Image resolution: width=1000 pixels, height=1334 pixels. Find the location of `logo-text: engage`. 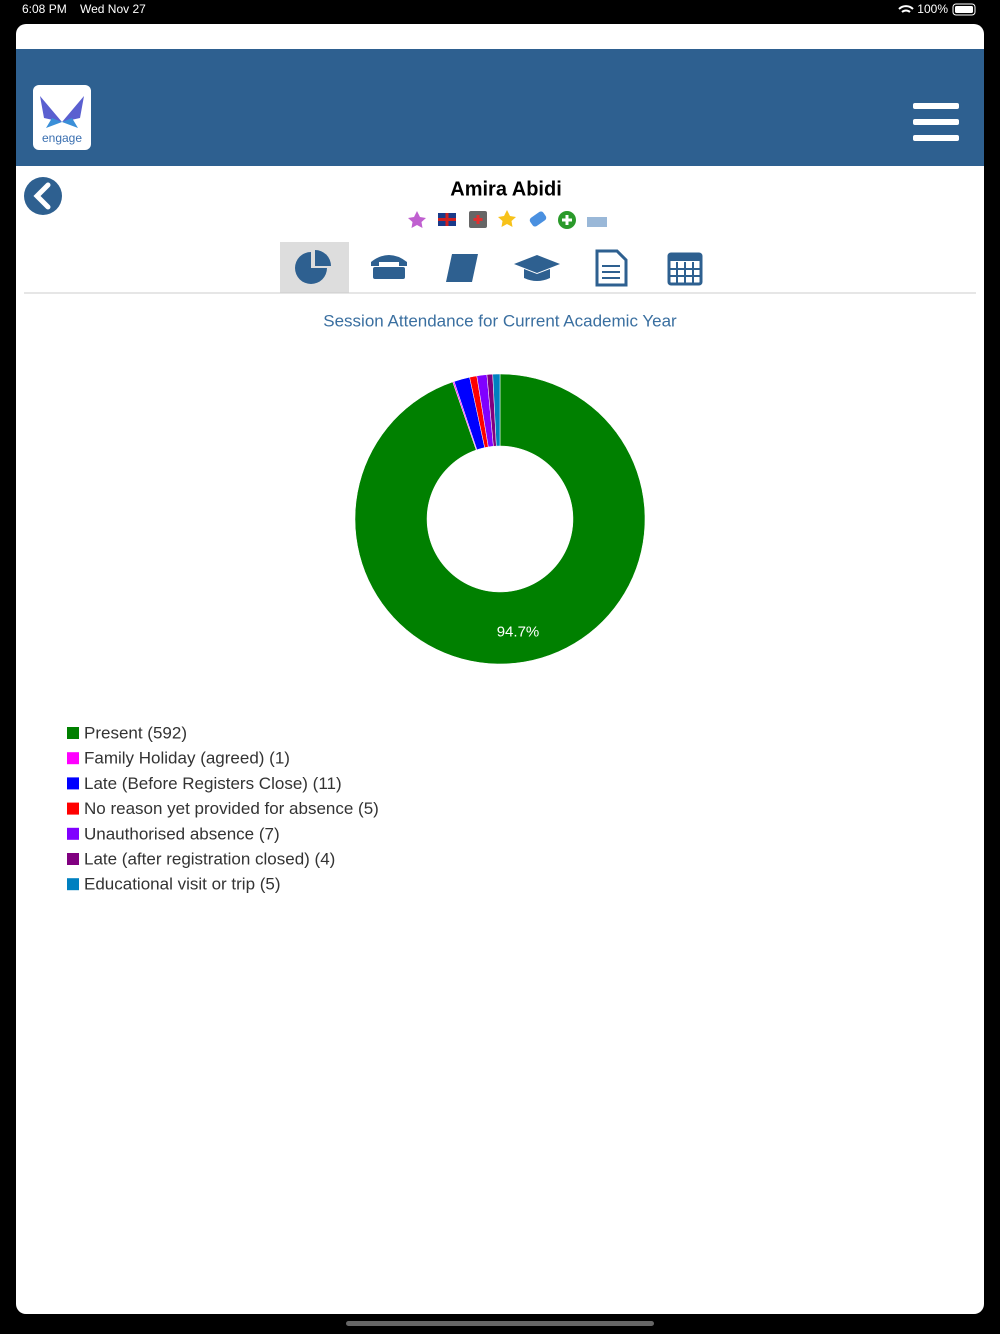

logo-text: engage is located at coordinates (62, 138).